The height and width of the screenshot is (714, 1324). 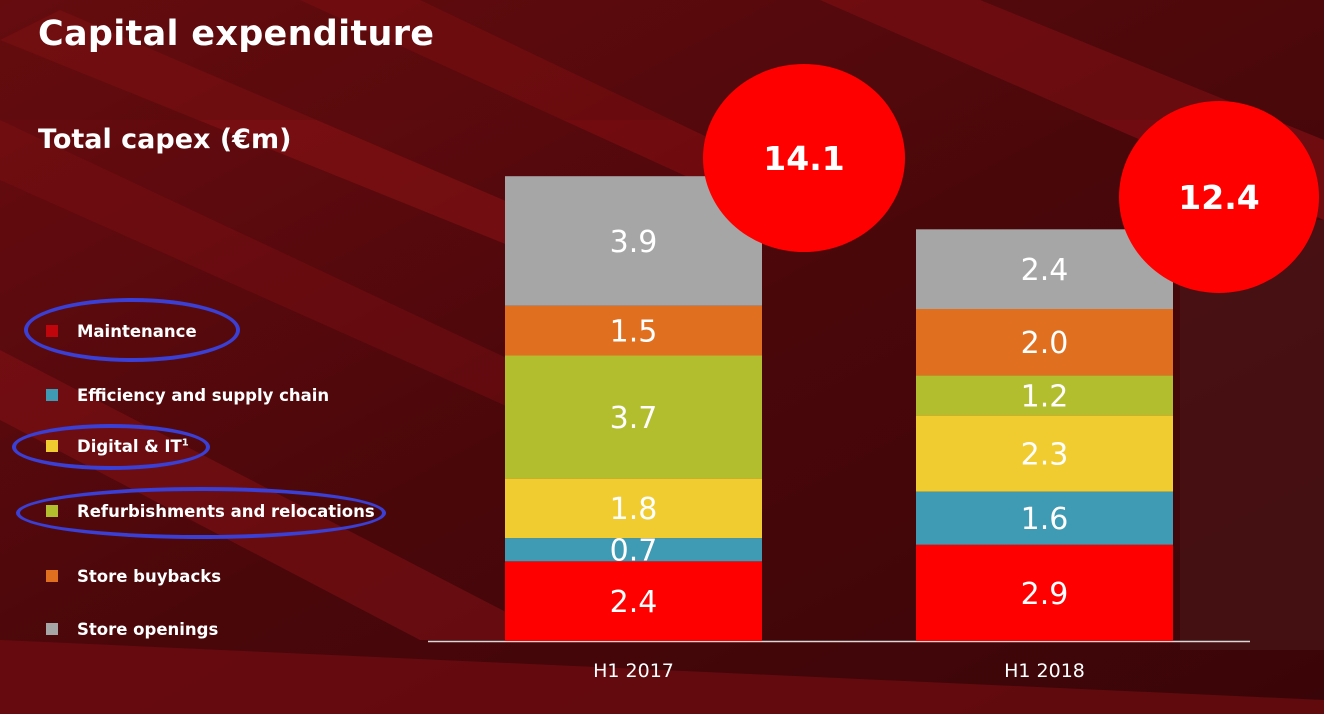 I want to click on total-badge-h1-2018, so click(x=1219, y=197).